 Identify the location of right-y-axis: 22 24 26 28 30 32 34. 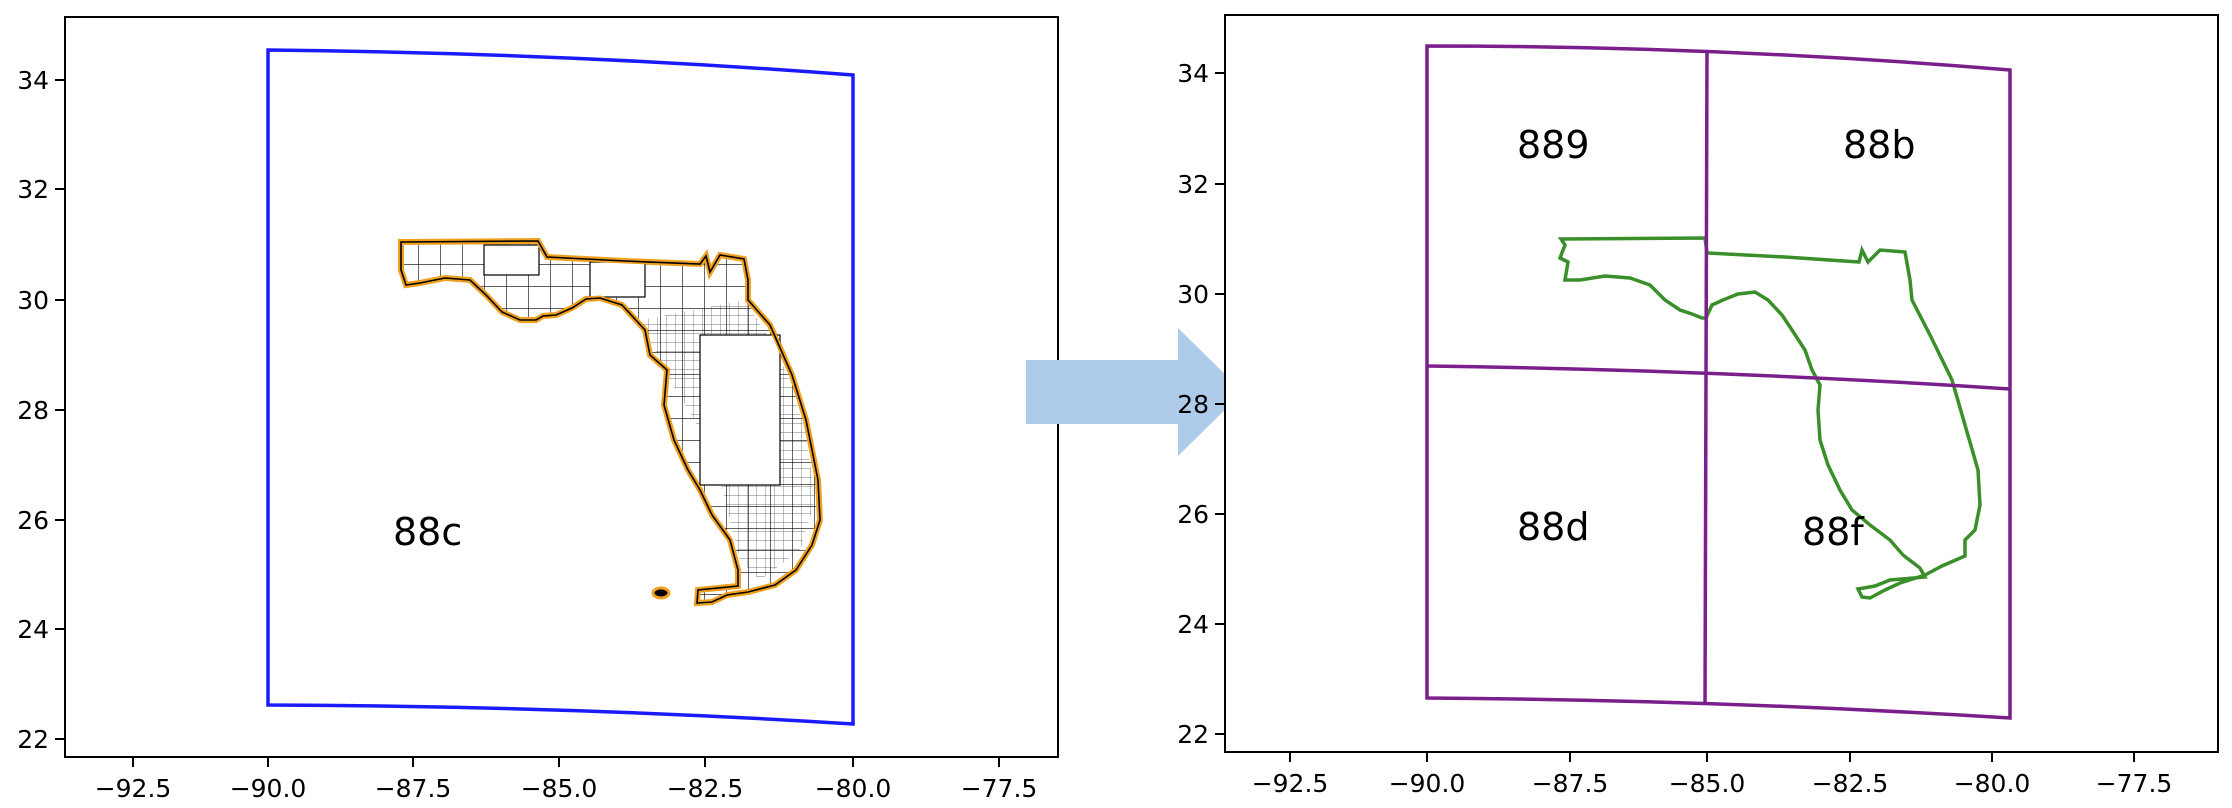
(1201, 404).